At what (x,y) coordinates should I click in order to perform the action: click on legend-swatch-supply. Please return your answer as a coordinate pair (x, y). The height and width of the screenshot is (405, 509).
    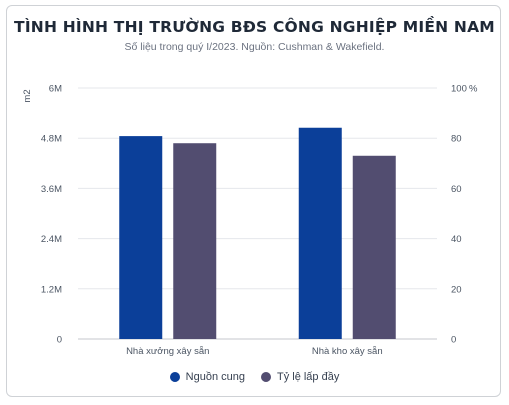
    Looking at the image, I should click on (174, 377).